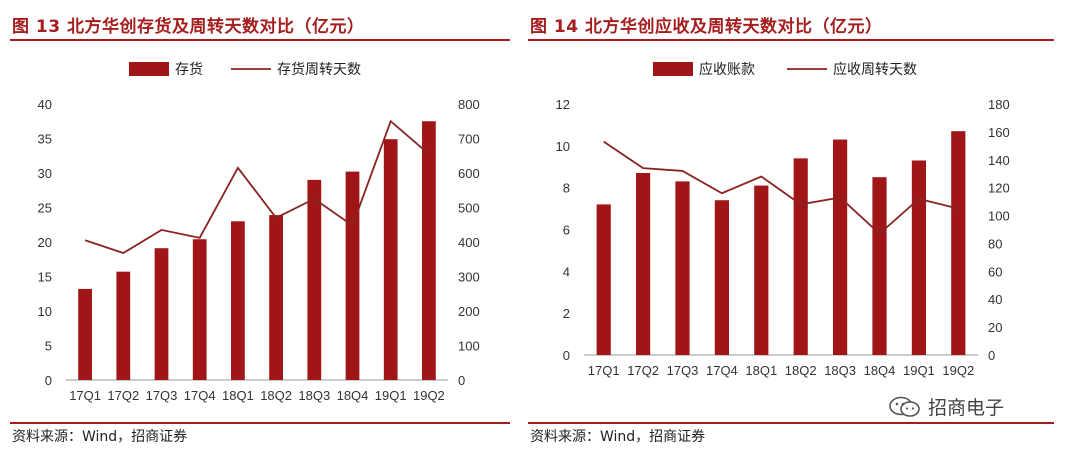  What do you see at coordinates (999, 104) in the screenshot?
I see `right-axis-tick-label: 180` at bounding box center [999, 104].